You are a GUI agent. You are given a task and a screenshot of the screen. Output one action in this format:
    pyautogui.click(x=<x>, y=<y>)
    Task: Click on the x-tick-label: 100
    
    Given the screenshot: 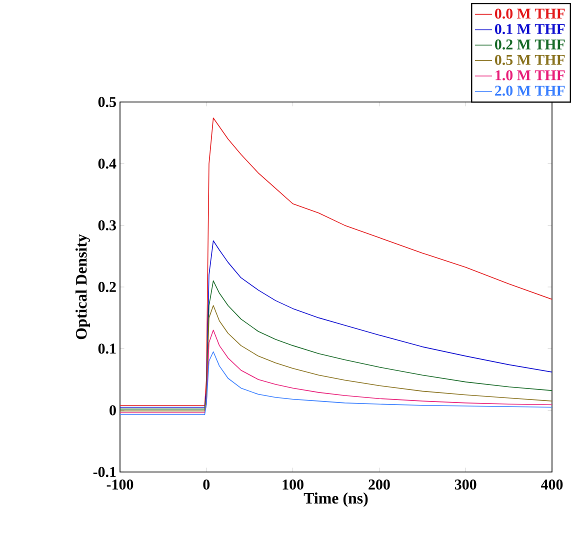 What is the action you would take?
    pyautogui.click(x=293, y=485)
    